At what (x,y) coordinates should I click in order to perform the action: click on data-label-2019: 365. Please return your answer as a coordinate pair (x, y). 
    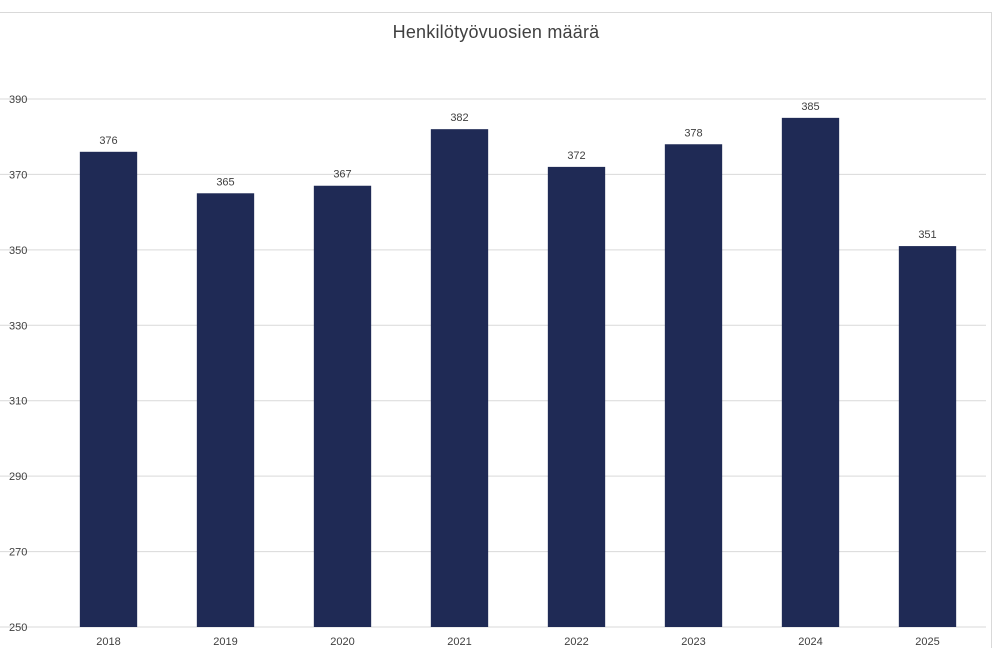
    Looking at the image, I should click on (225, 182).